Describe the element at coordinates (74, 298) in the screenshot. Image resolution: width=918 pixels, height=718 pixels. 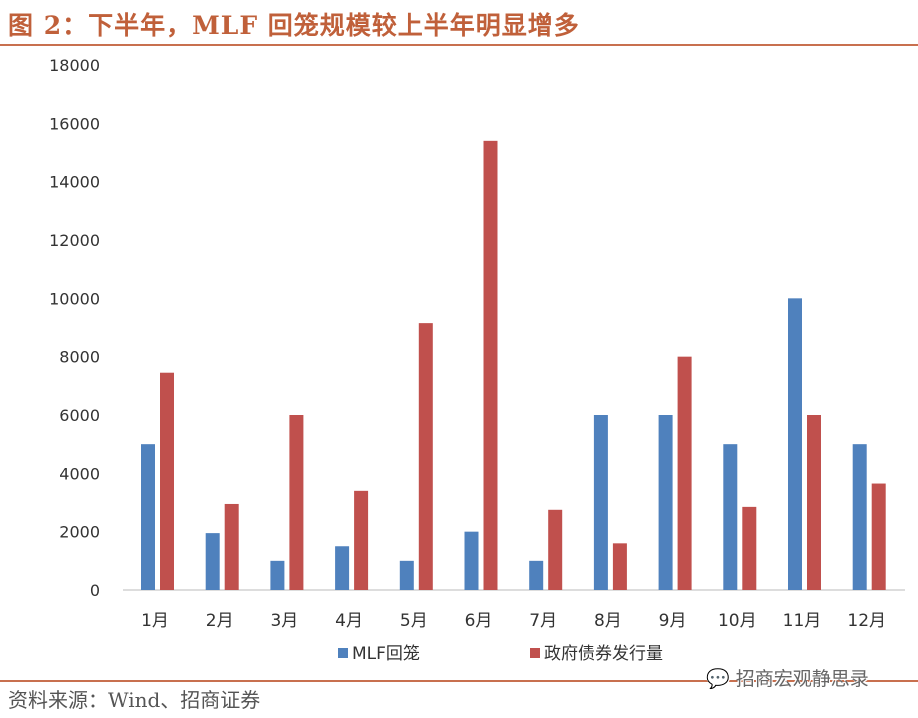
I see `y-tick-label: 10000` at that location.